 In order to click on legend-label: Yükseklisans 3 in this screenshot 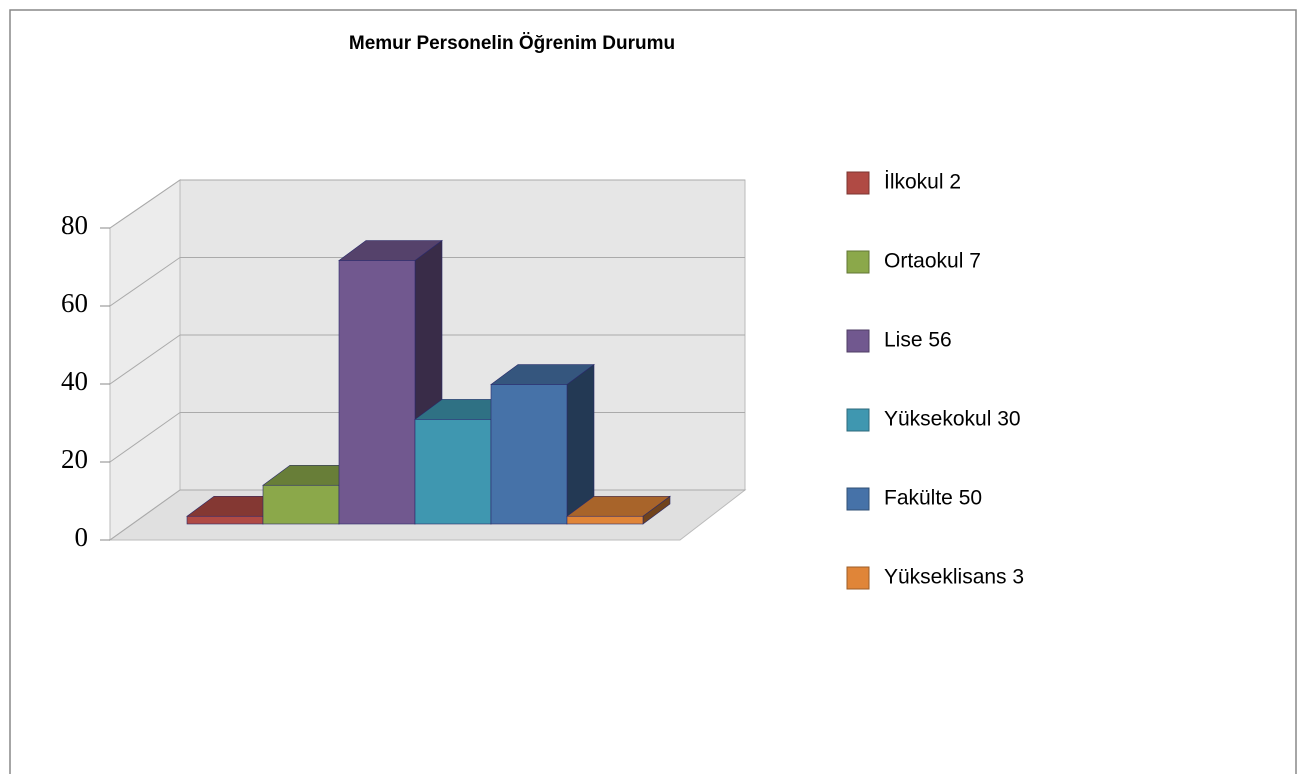, I will do `click(954, 577)`.